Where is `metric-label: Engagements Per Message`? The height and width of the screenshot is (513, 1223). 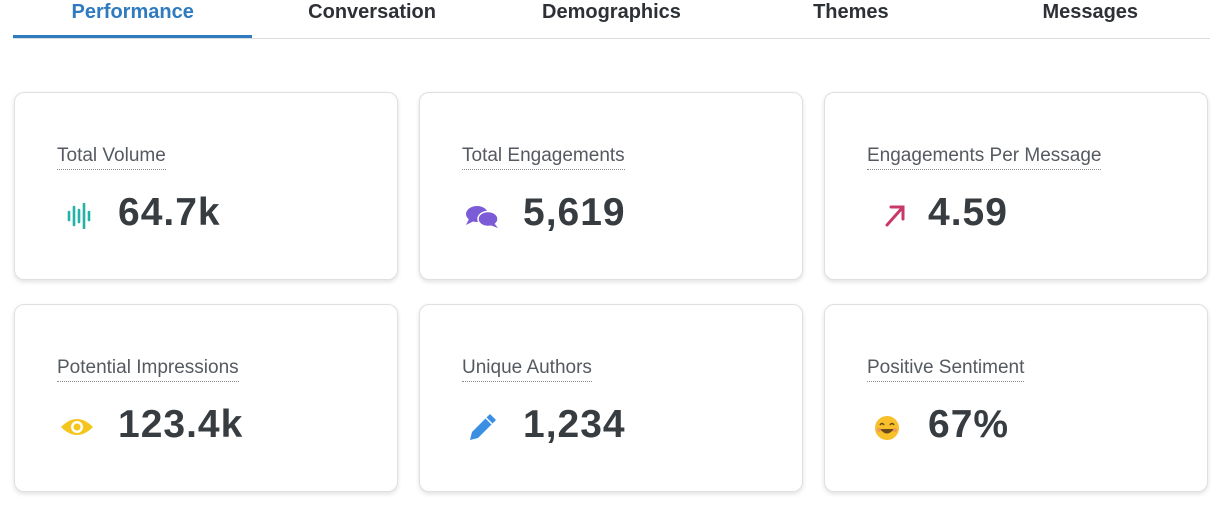 metric-label: Engagements Per Message is located at coordinates (984, 157).